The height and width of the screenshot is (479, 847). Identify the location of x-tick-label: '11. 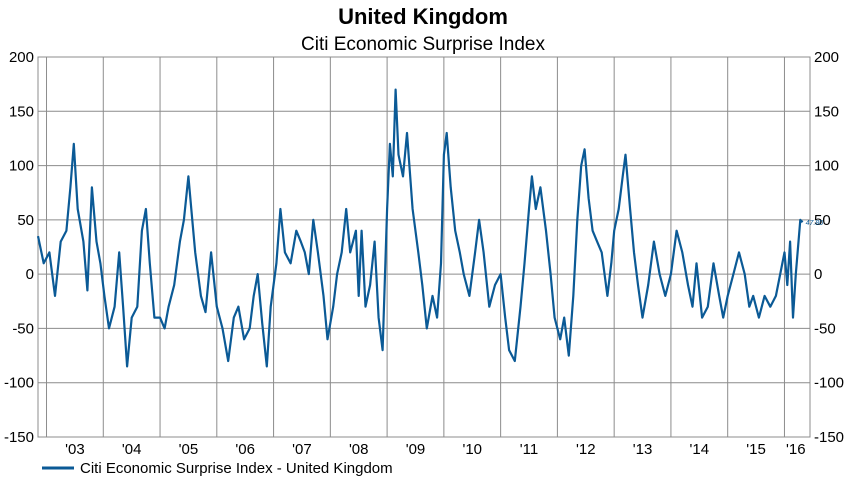
(529, 449).